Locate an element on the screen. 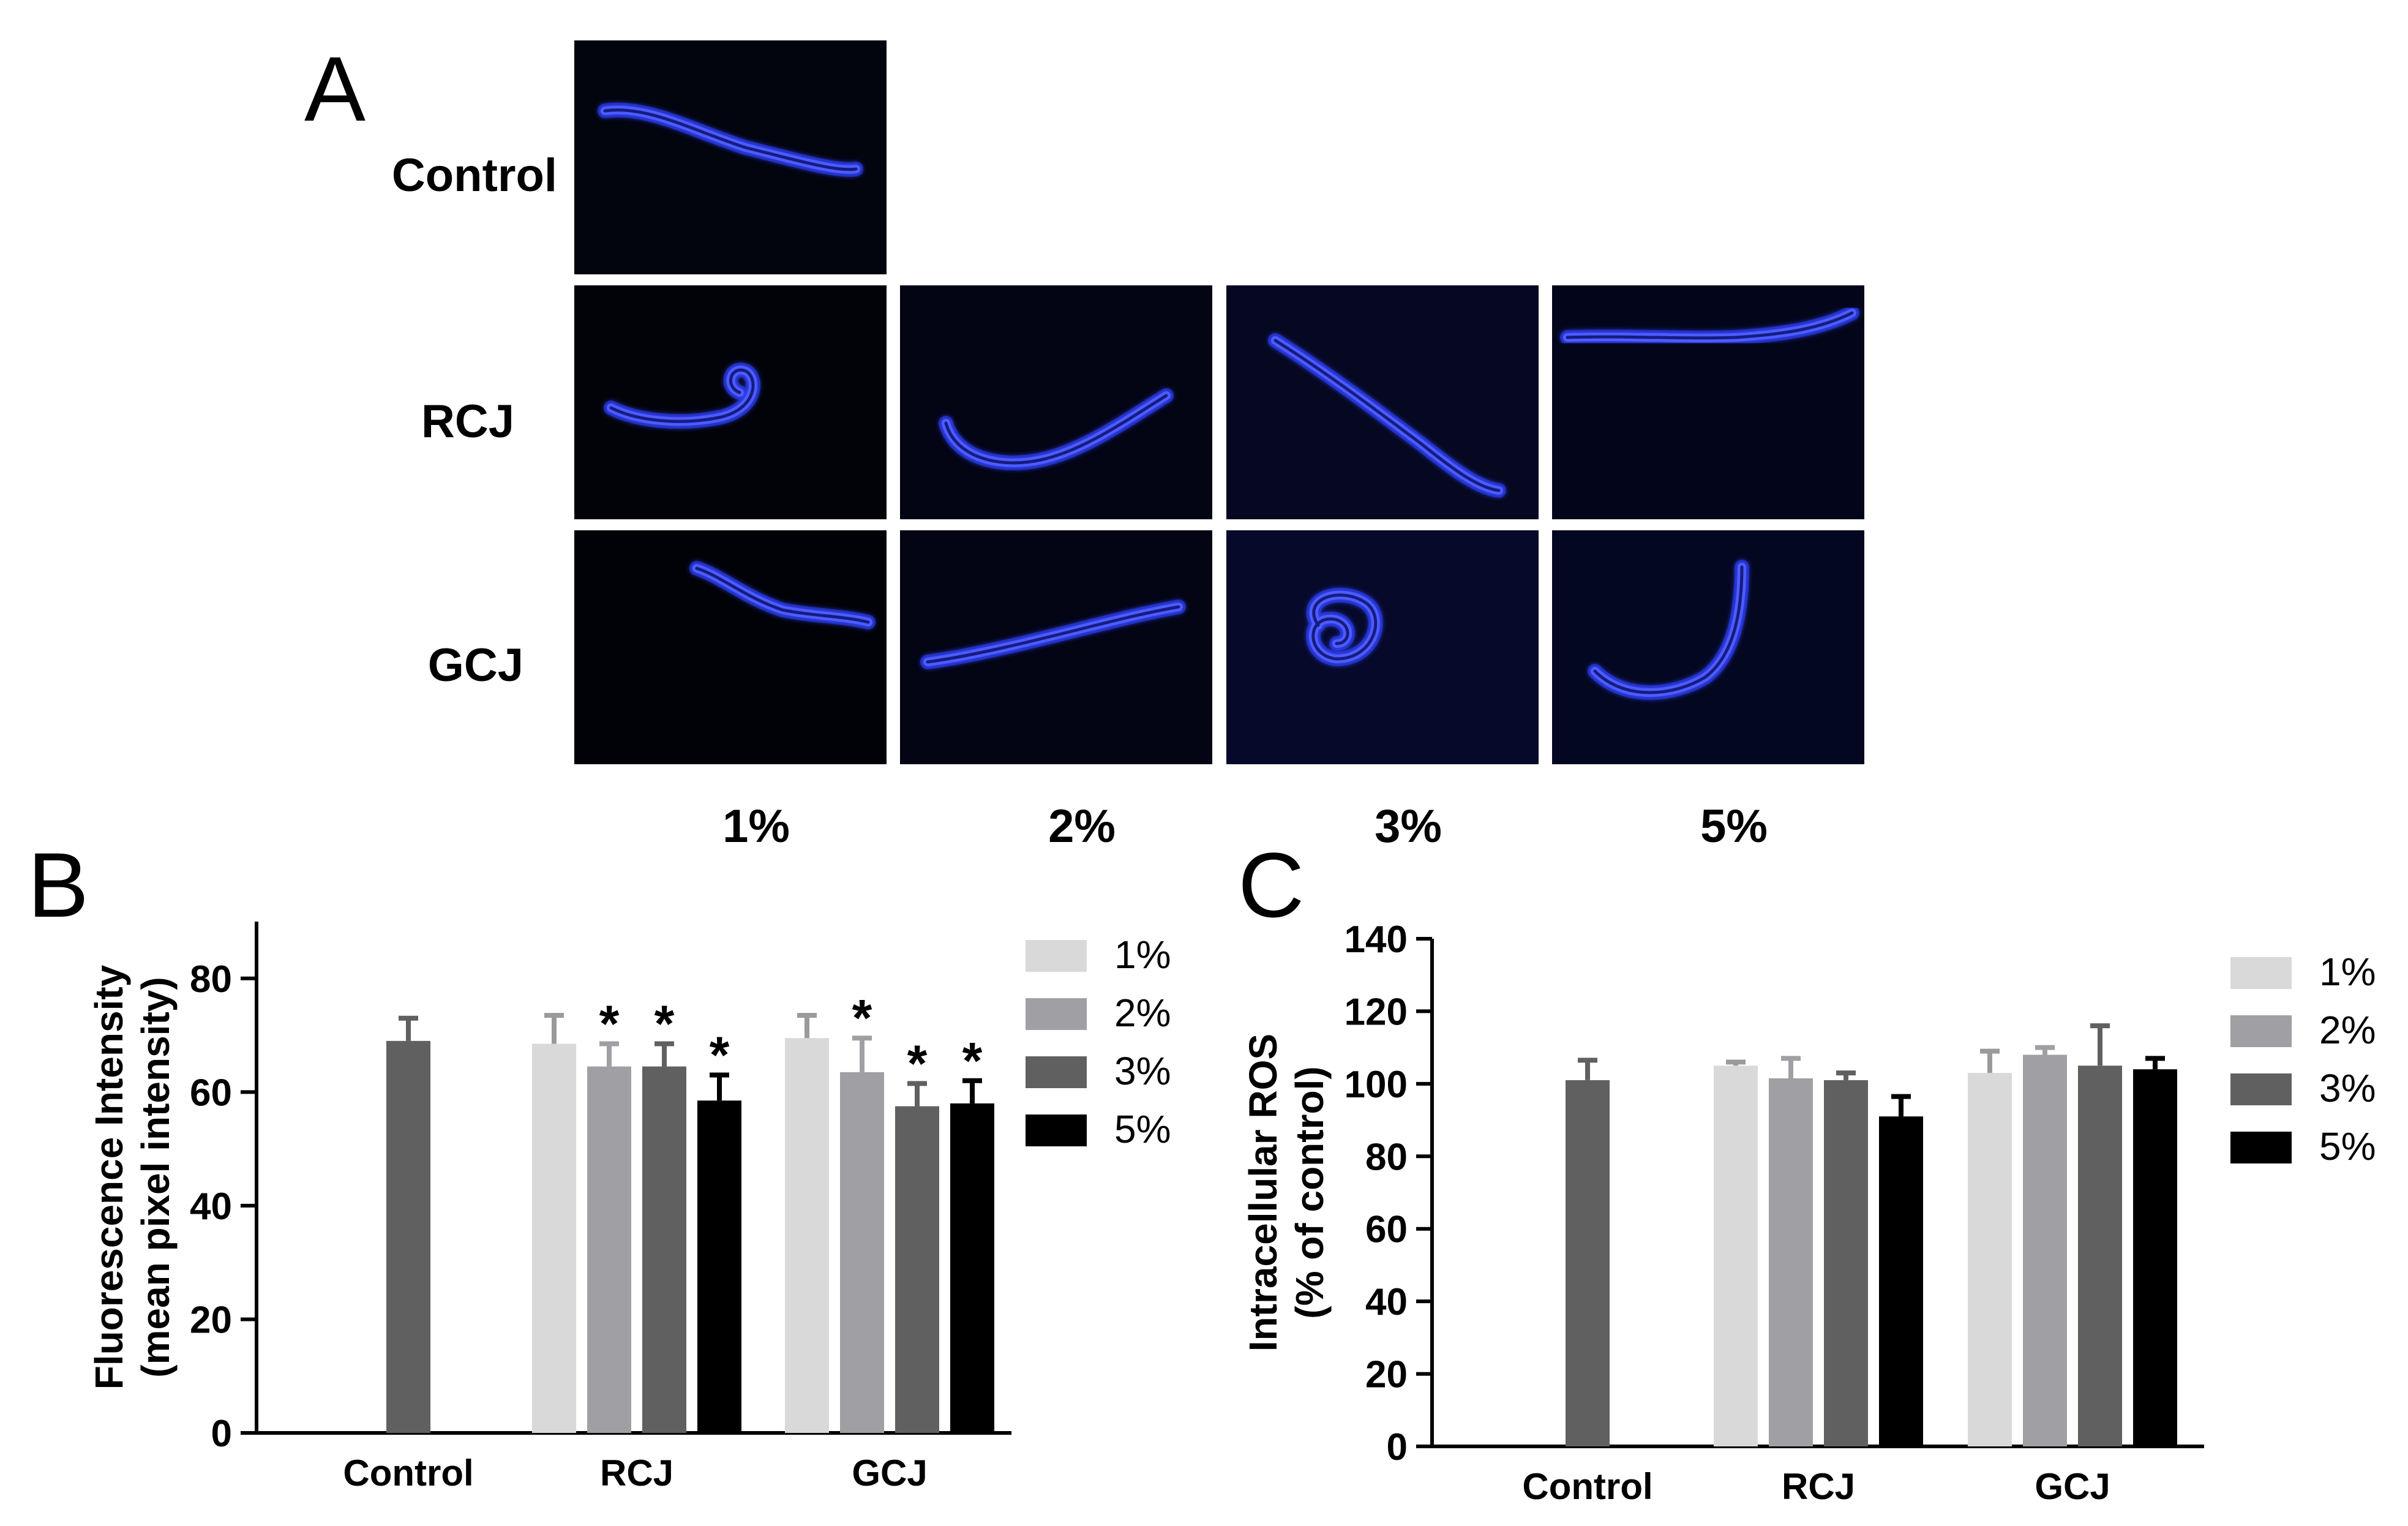 Image resolution: width=2408 pixels, height=1526 pixels. row-label-control: Control is located at coordinates (475, 175).